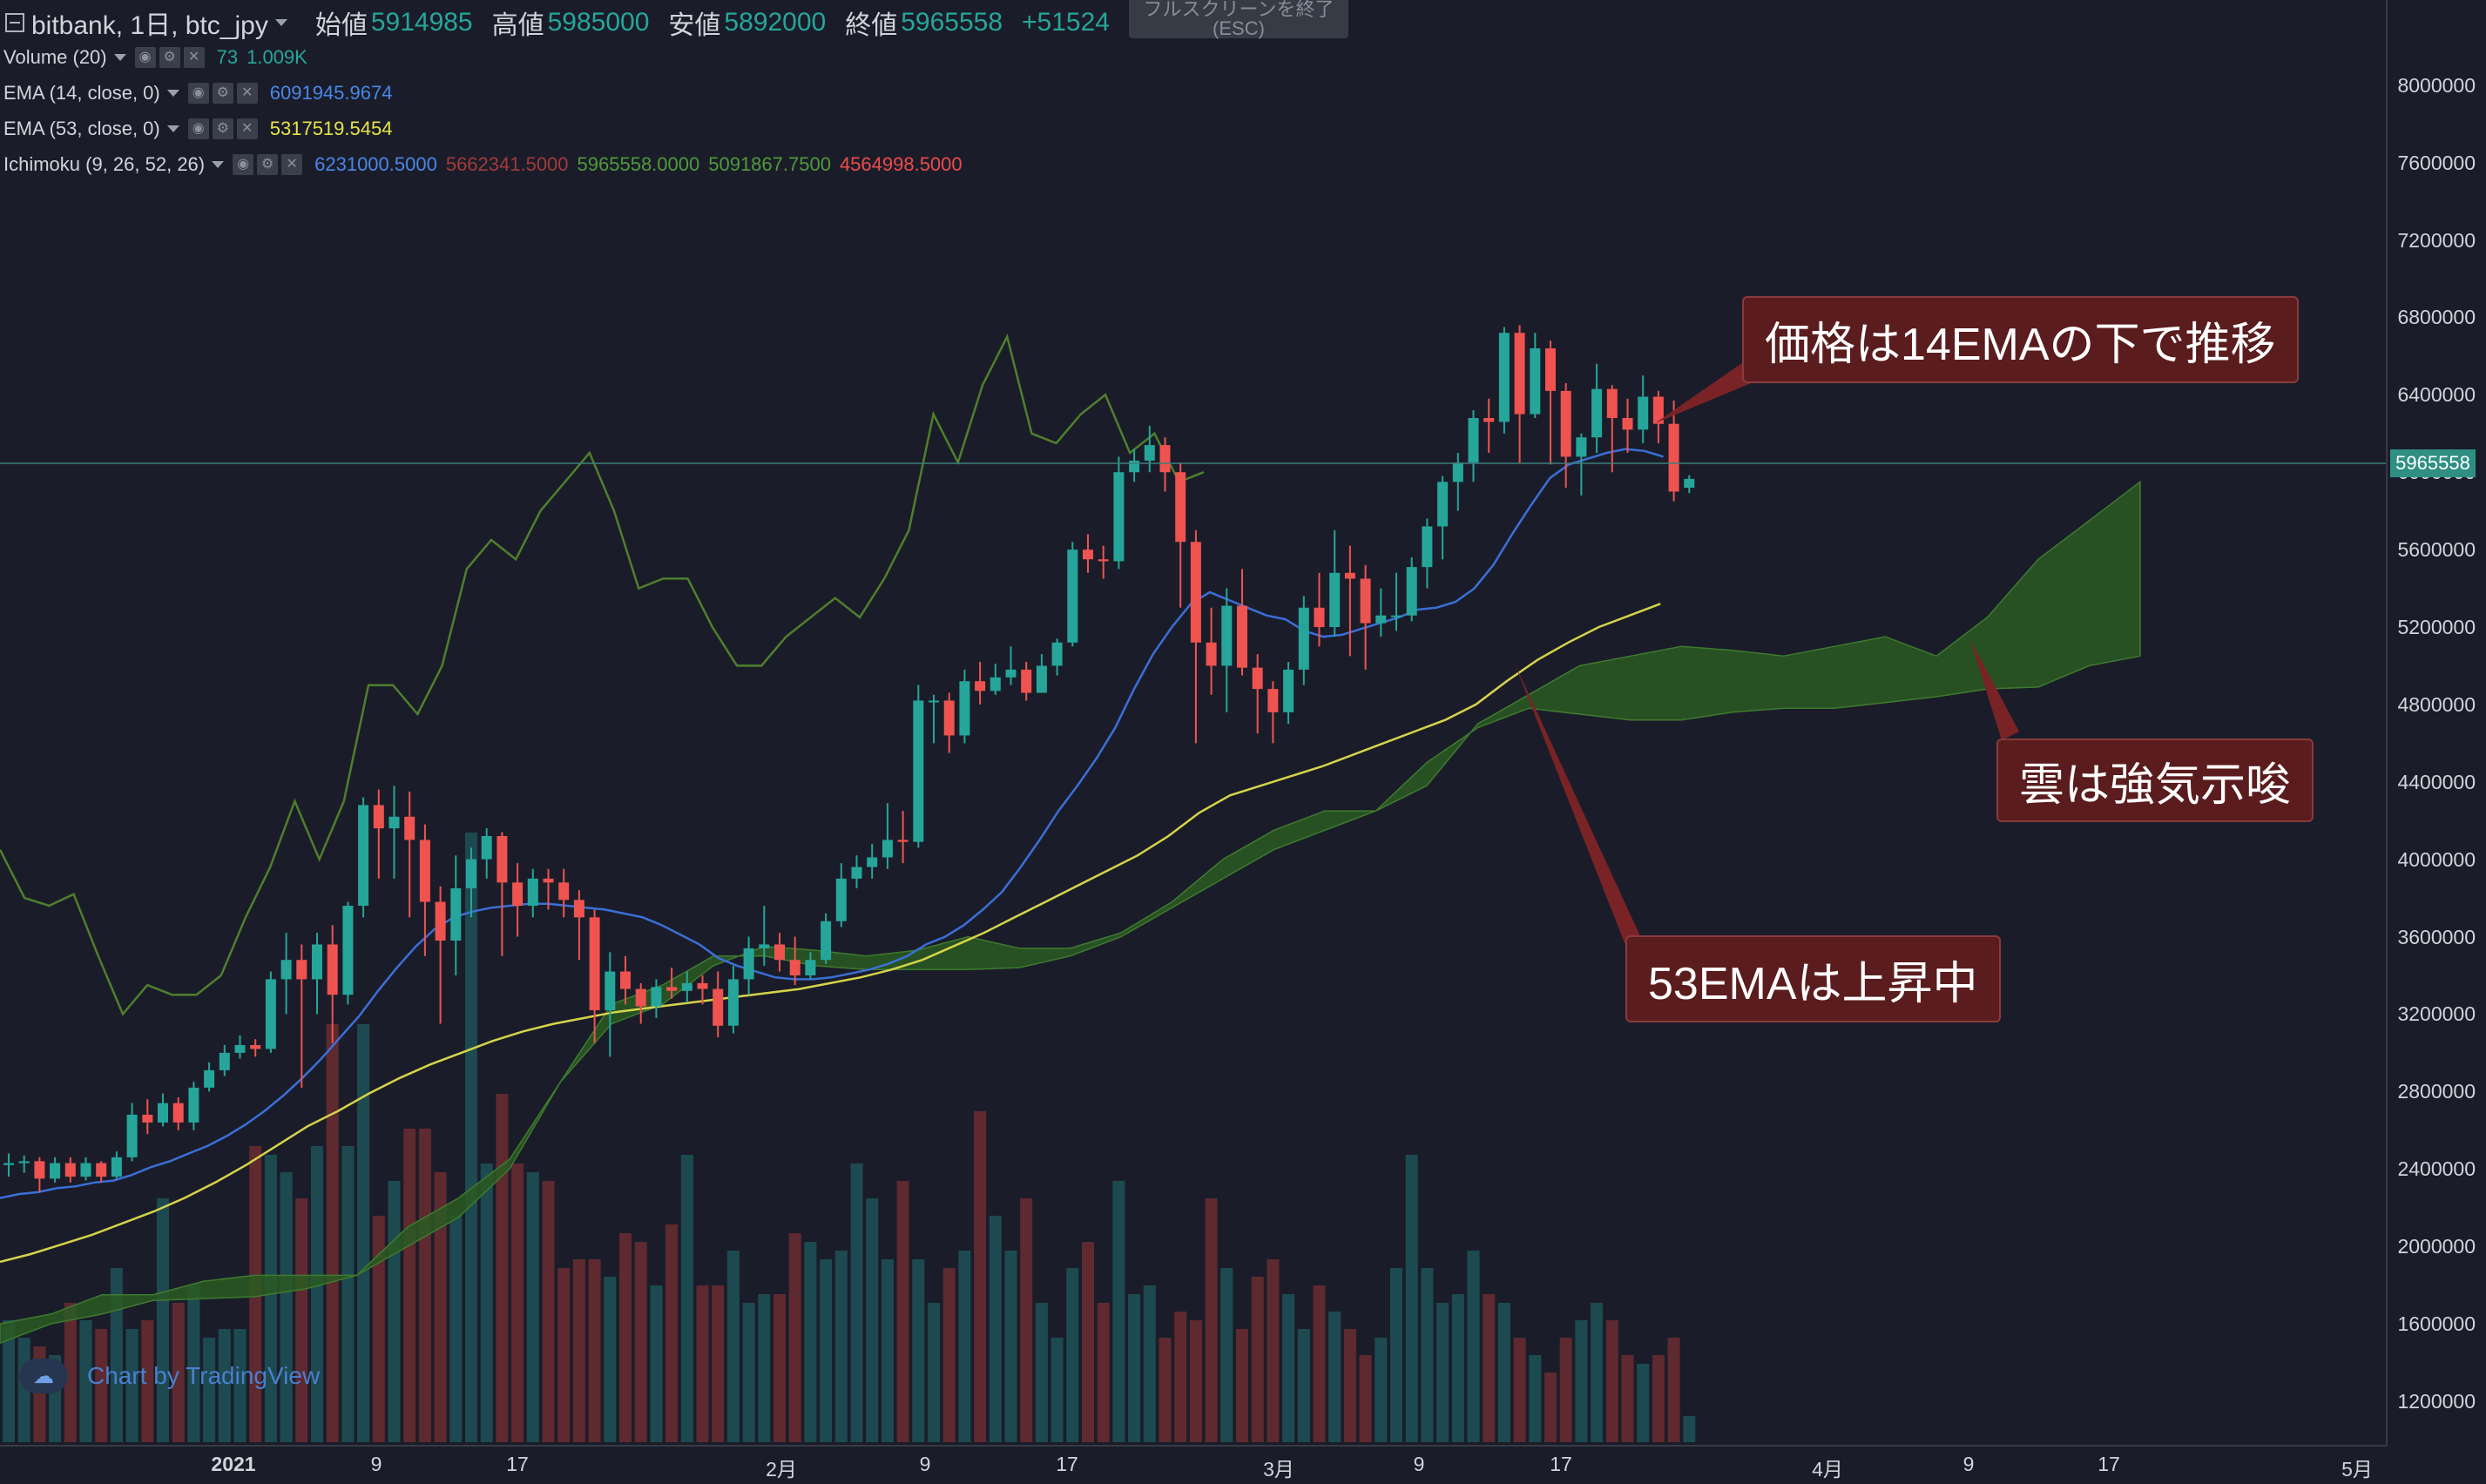 This screenshot has height=1484, width=2486. I want to click on annotation-ema14: 価格は14EMAの下で推移, so click(2020, 339).